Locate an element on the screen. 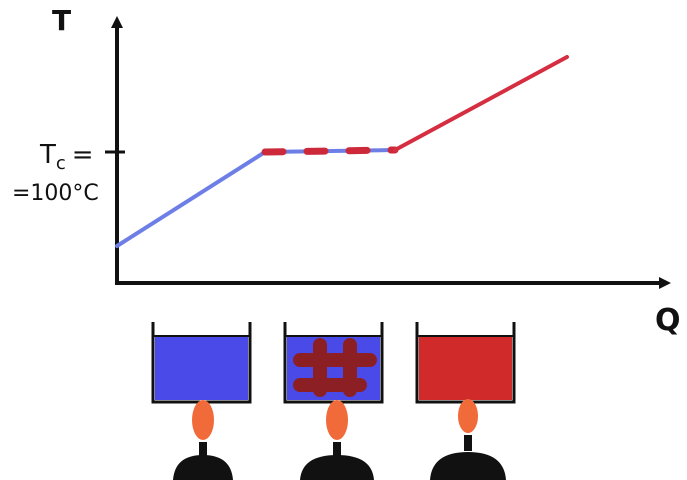  liquid-segment is located at coordinates (191, 199).